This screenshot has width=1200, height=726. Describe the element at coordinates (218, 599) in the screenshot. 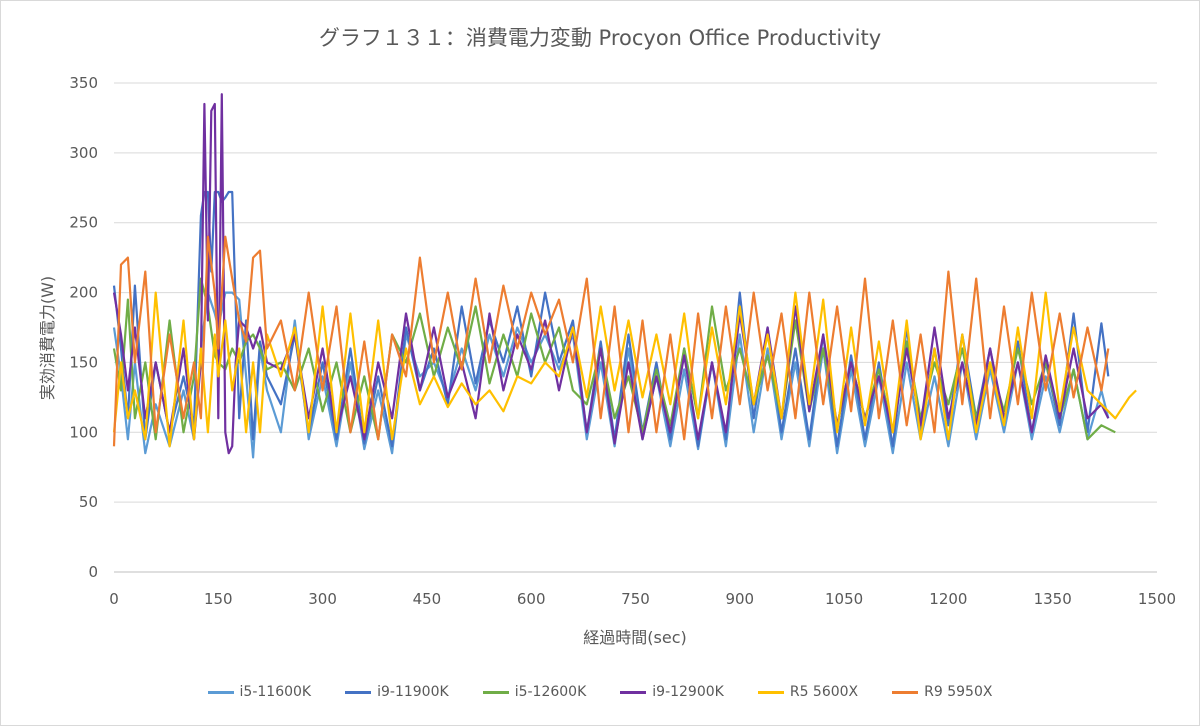

I see `x-tick-label: 150` at that location.